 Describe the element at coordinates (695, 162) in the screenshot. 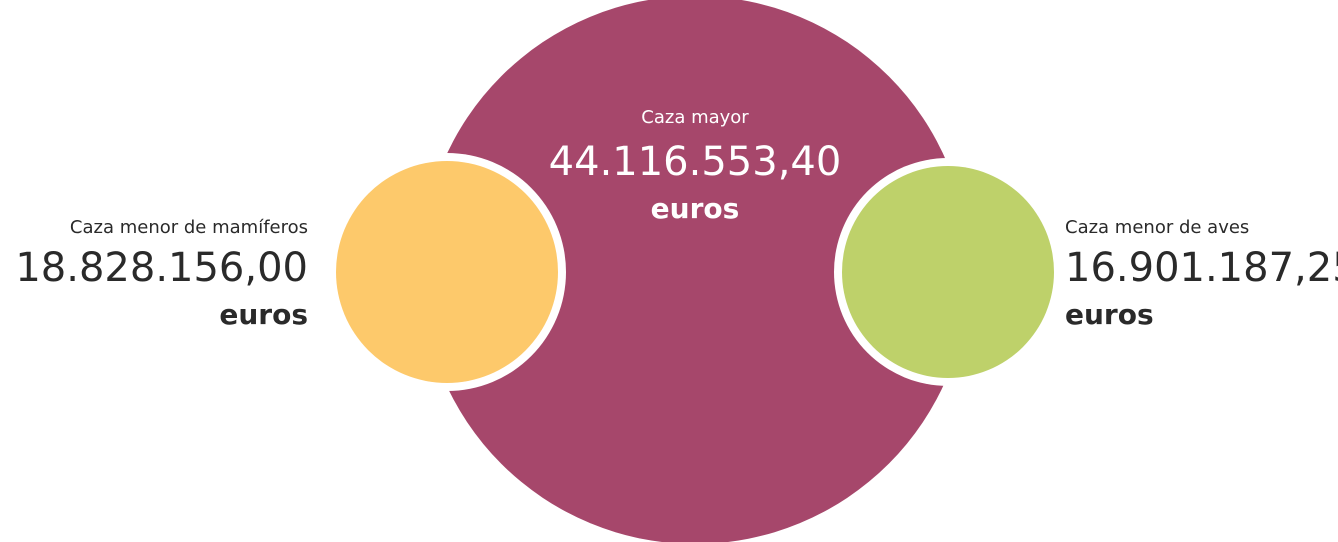

I see `amount: 44.116.553,40` at that location.